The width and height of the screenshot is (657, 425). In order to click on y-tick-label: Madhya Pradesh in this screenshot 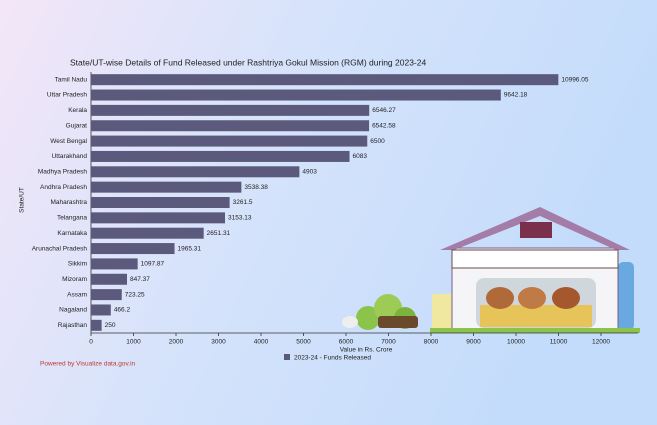, I will do `click(63, 172)`.